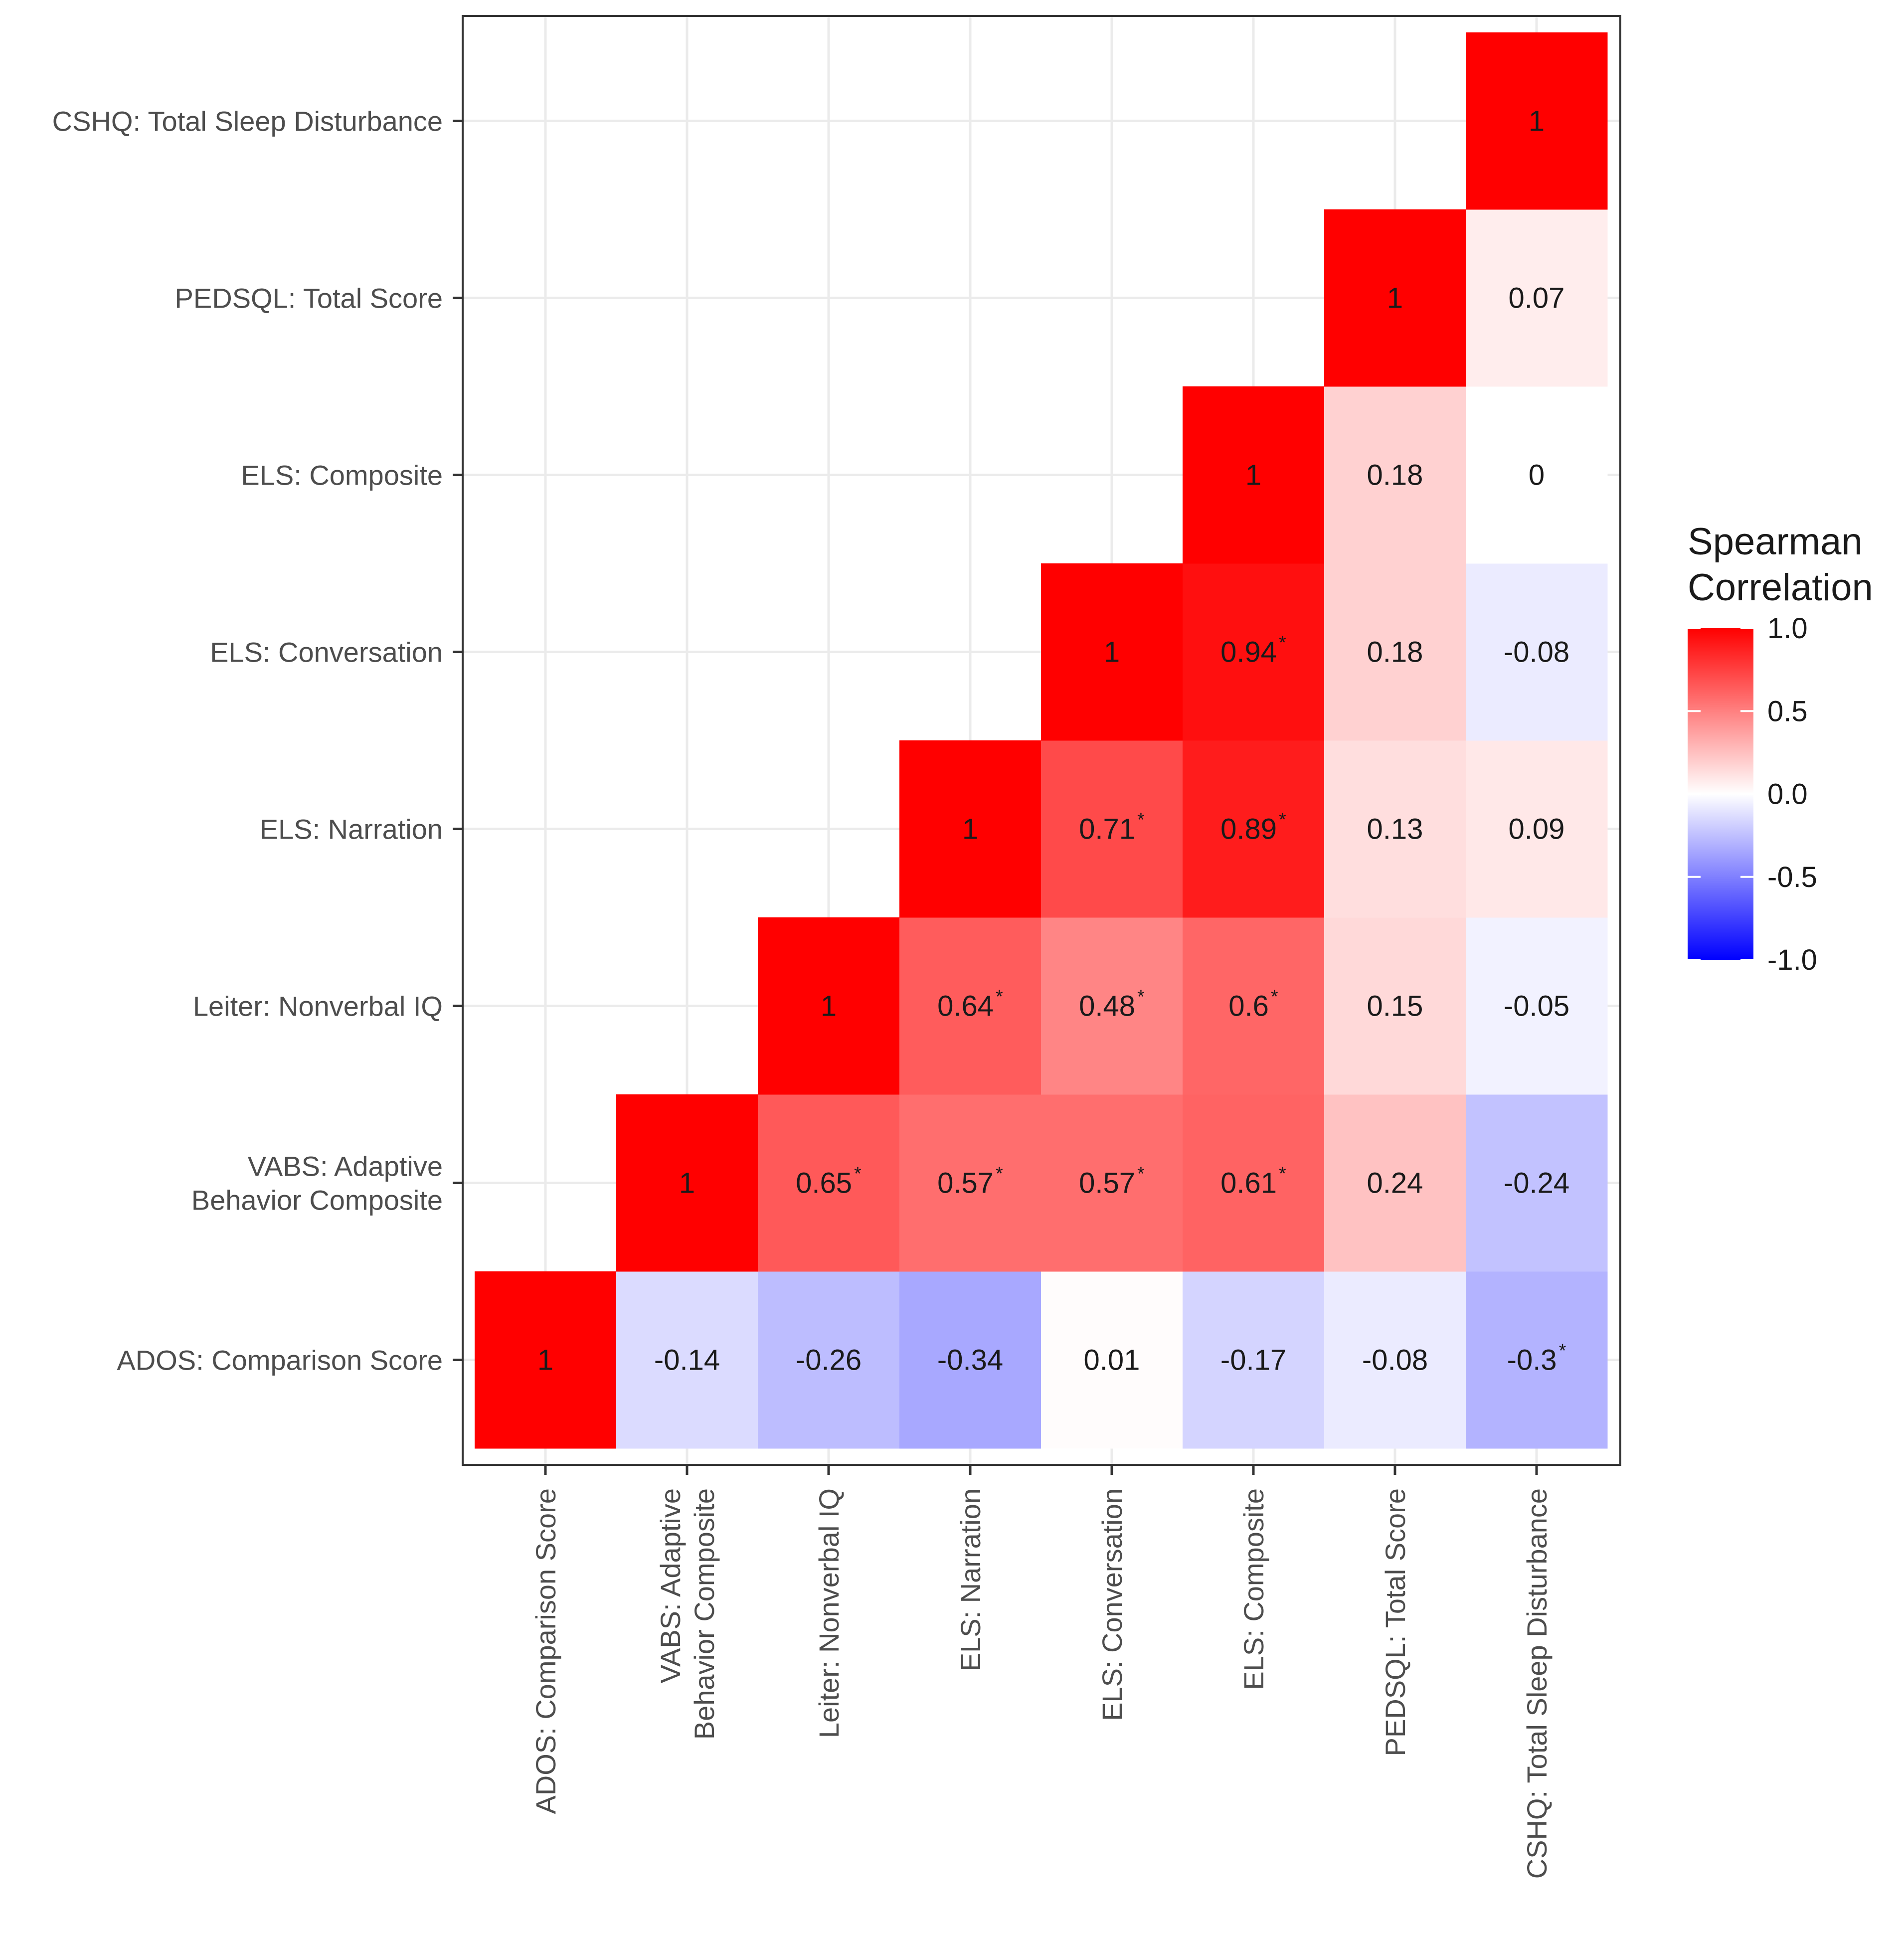 The height and width of the screenshot is (1934, 1904). Describe the element at coordinates (1537, 1683) in the screenshot. I see `x-tick-label: CSHQ: Total Sleep Disturbance` at that location.